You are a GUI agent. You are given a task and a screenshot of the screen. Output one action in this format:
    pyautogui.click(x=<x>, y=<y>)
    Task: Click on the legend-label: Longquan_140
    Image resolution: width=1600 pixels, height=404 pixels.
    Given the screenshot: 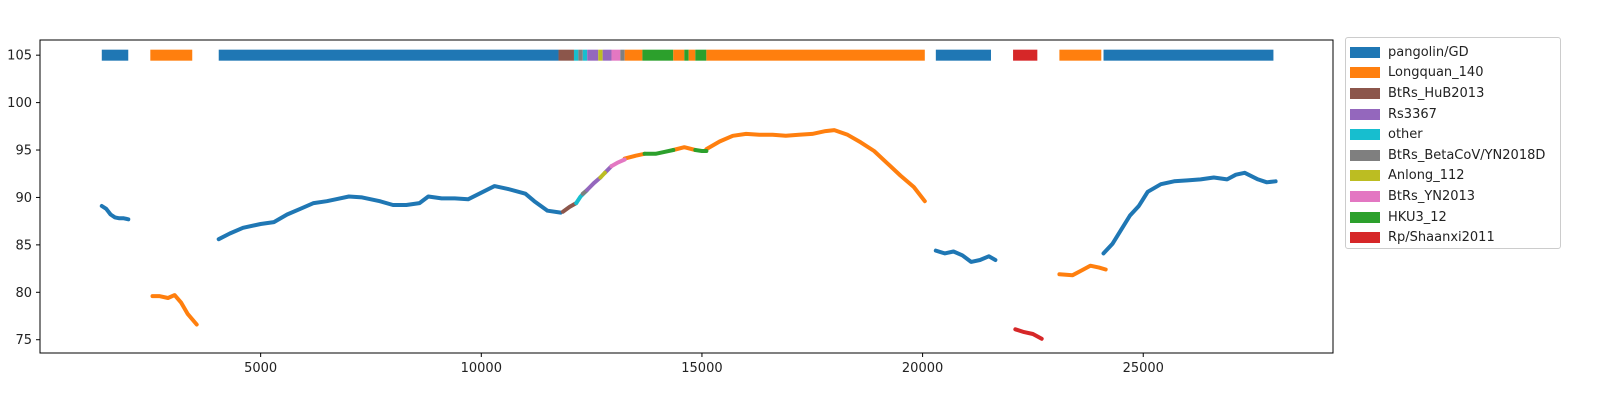 What is the action you would take?
    pyautogui.click(x=1436, y=73)
    